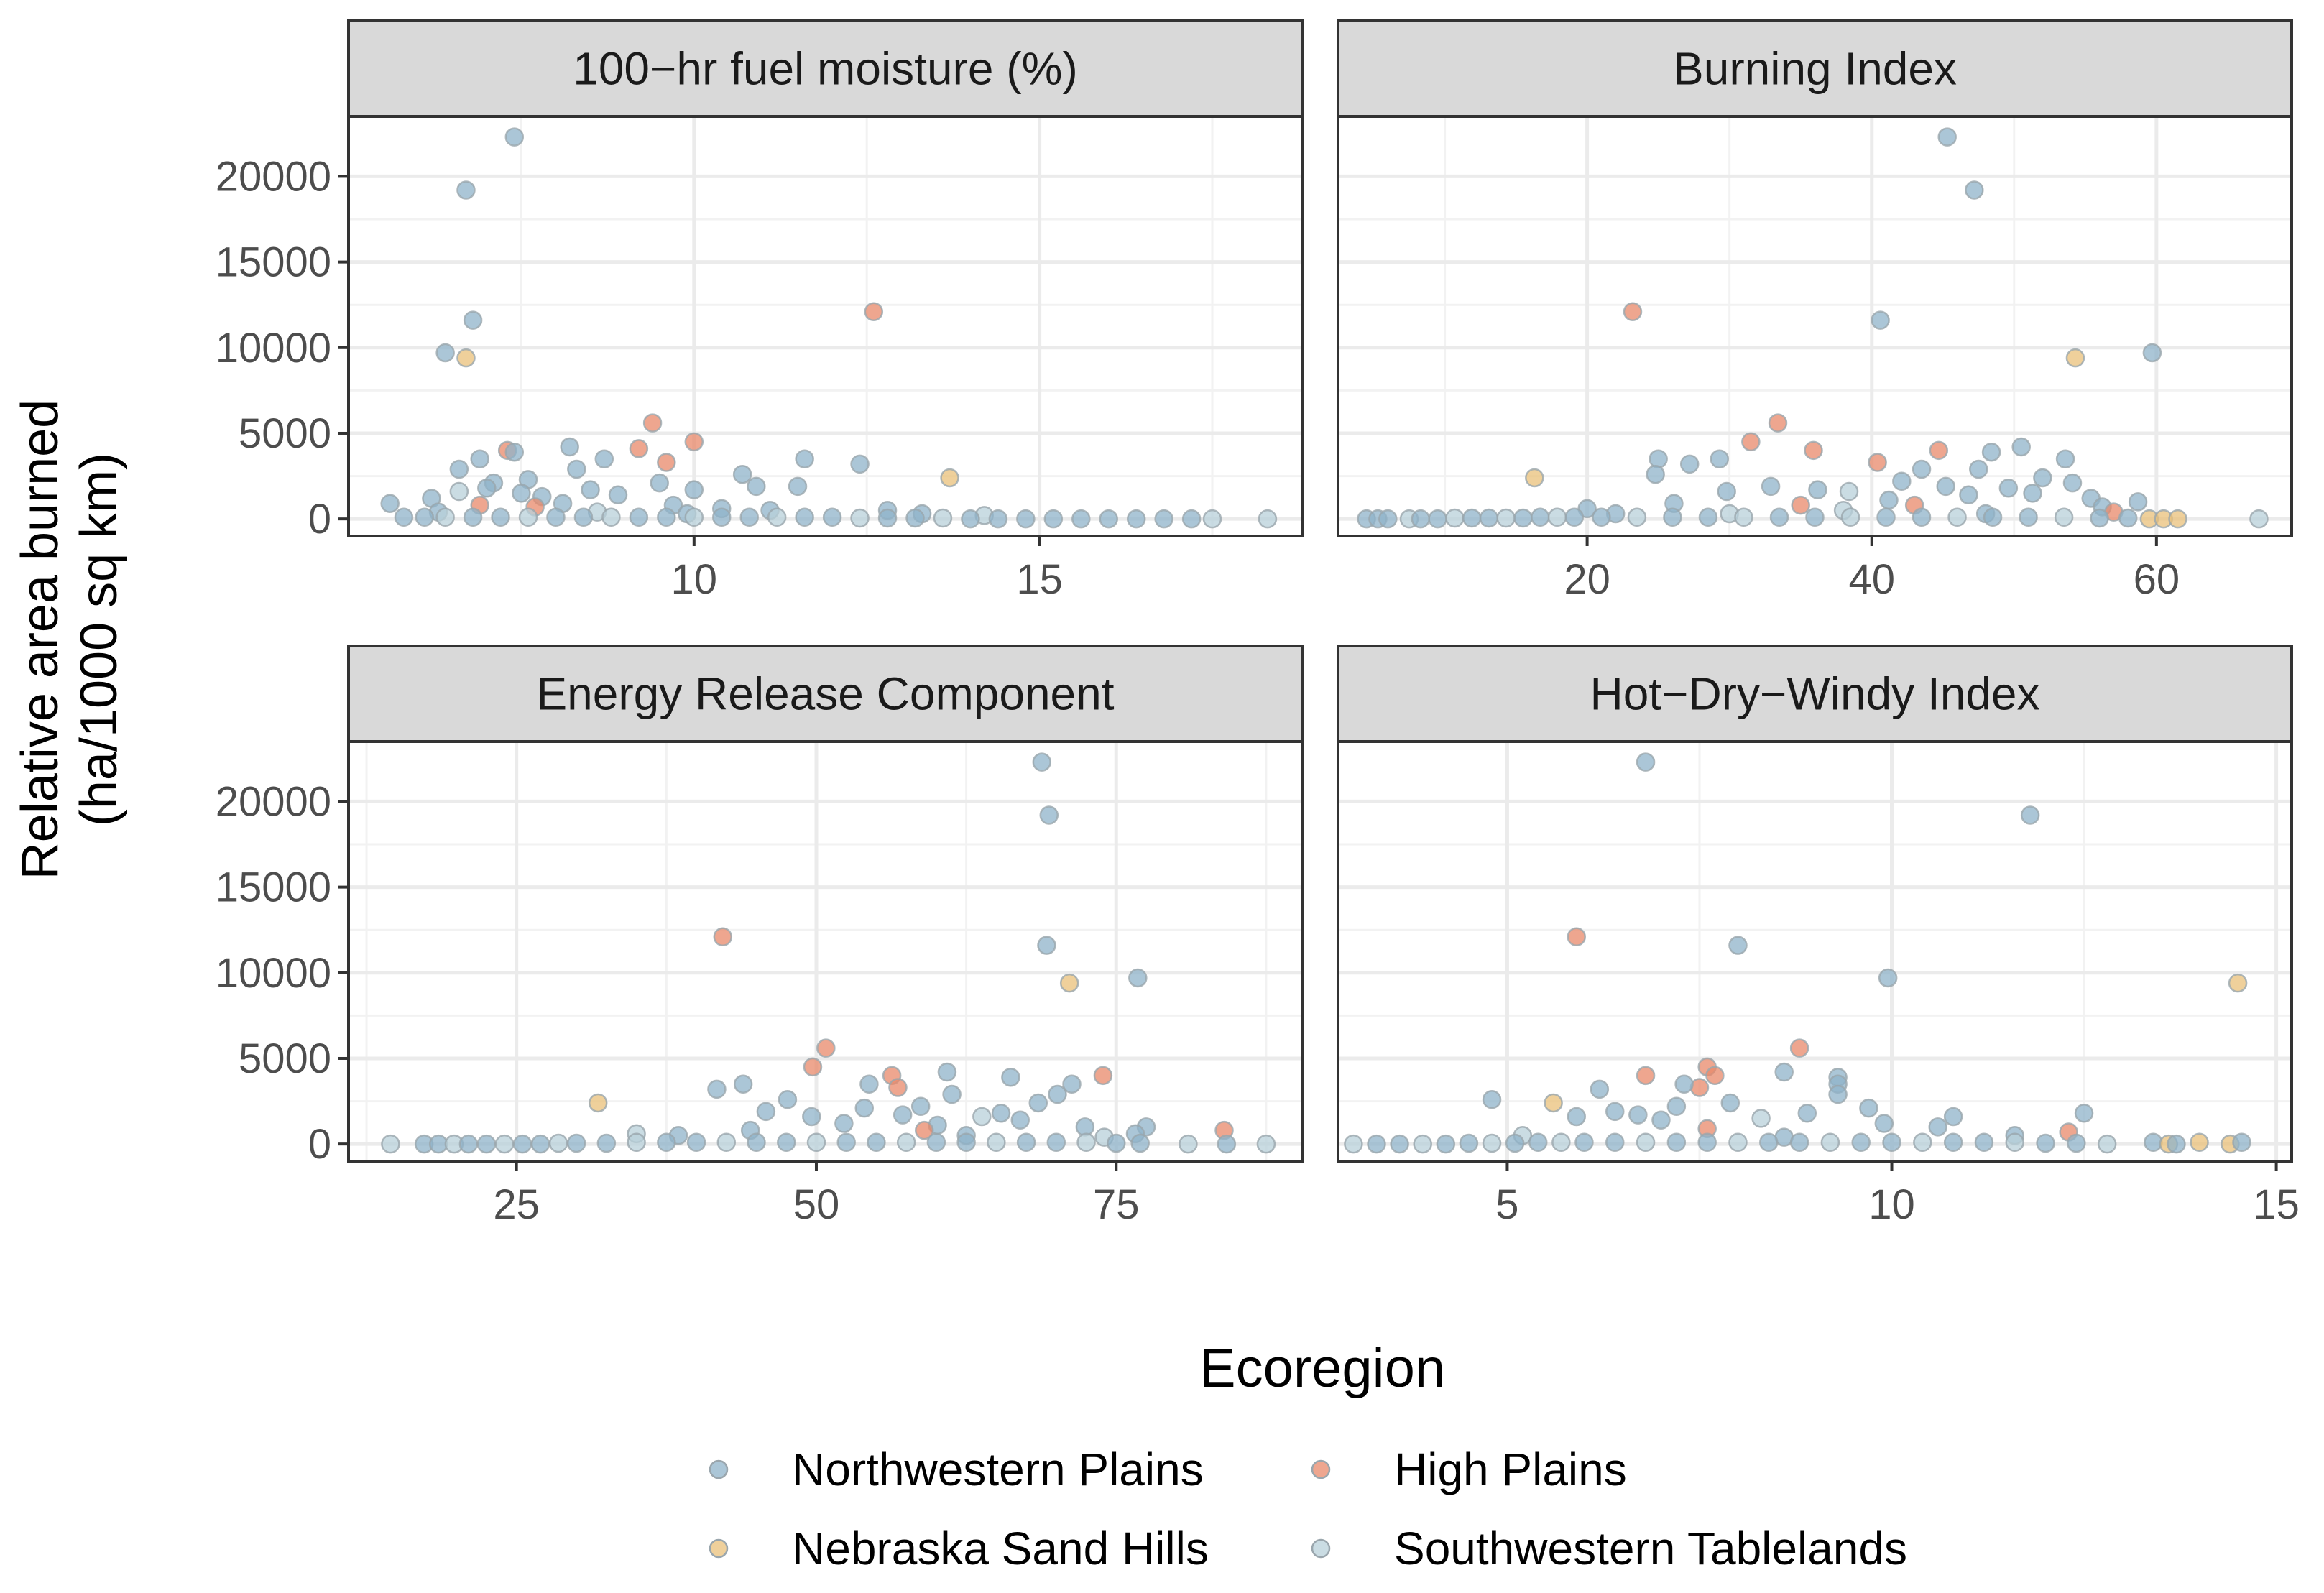 Image resolution: width=2324 pixels, height=1593 pixels. I want to click on plot-area, so click(1815, 326).